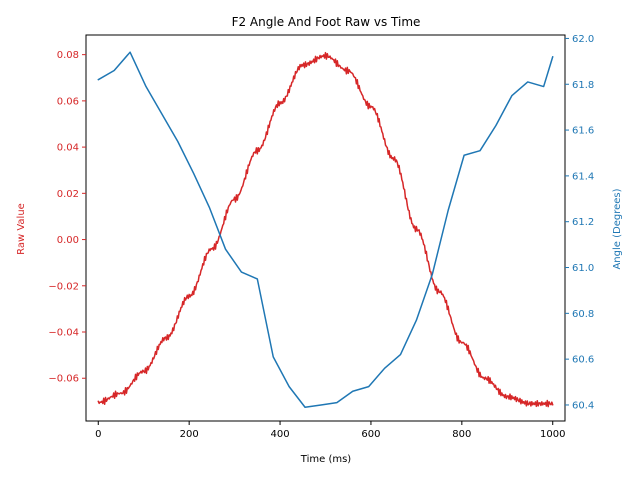 This screenshot has width=640, height=480. Describe the element at coordinates (583, 360) in the screenshot. I see `y-right-tick-label: 60.6` at that location.